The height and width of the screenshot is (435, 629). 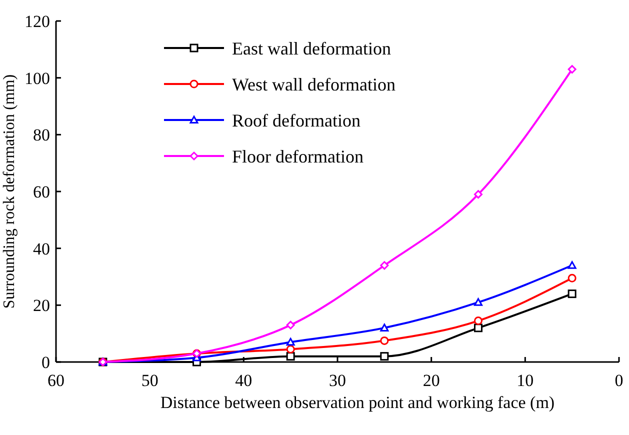 What do you see at coordinates (41, 248) in the screenshot?
I see `y-tick-label: 40` at bounding box center [41, 248].